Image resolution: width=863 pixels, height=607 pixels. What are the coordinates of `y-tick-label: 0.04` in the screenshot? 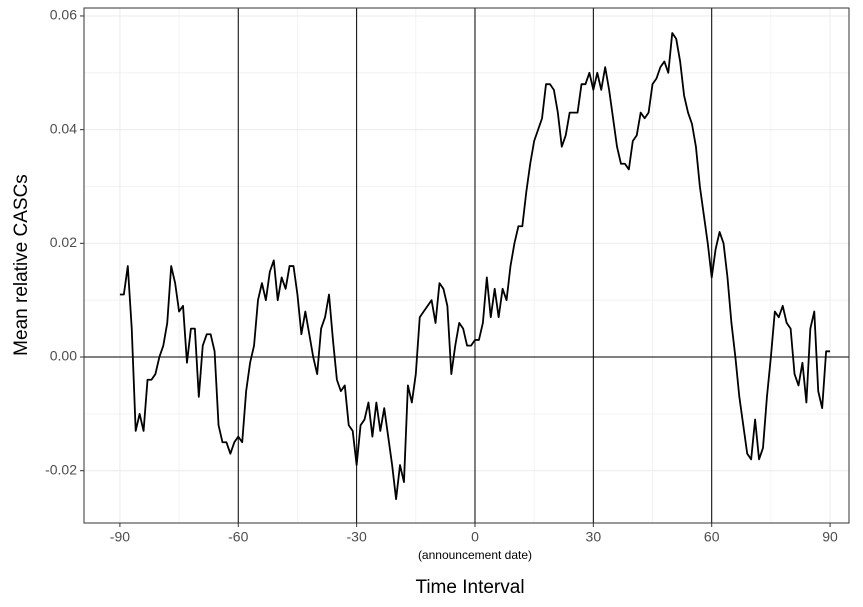 It's located at (63, 128).